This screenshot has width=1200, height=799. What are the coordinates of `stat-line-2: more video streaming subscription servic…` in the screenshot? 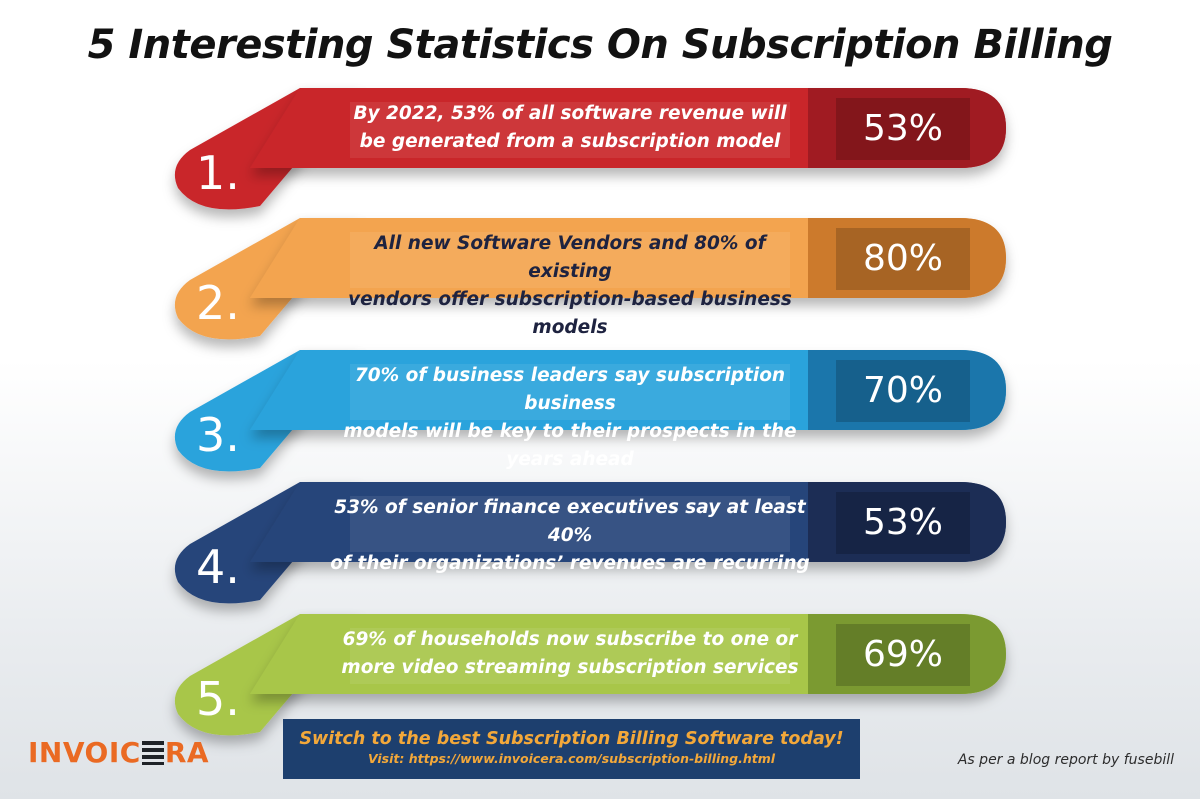 It's located at (570, 667).